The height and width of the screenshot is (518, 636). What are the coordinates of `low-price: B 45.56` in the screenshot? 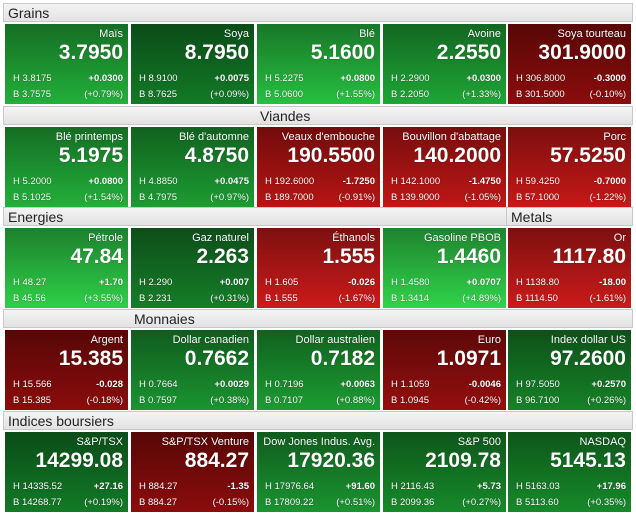 It's located at (29, 298).